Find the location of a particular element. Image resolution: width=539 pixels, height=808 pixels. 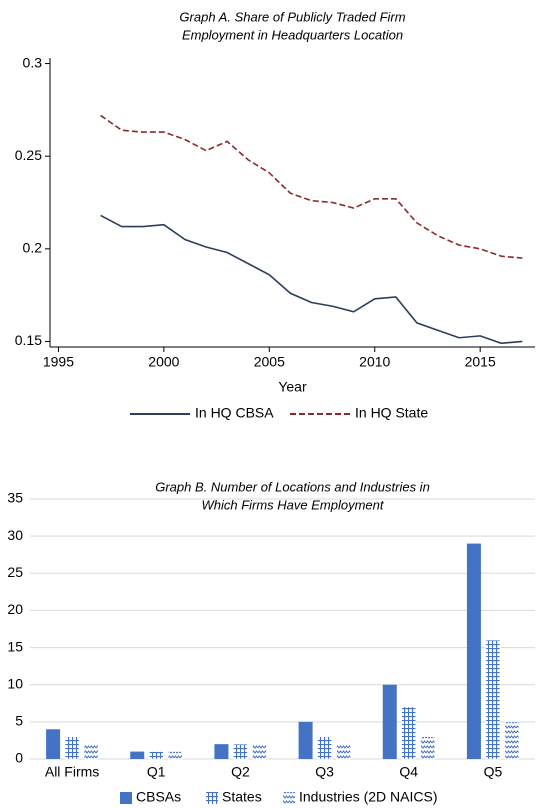

x-tick-label: Q5 is located at coordinates (493, 772).